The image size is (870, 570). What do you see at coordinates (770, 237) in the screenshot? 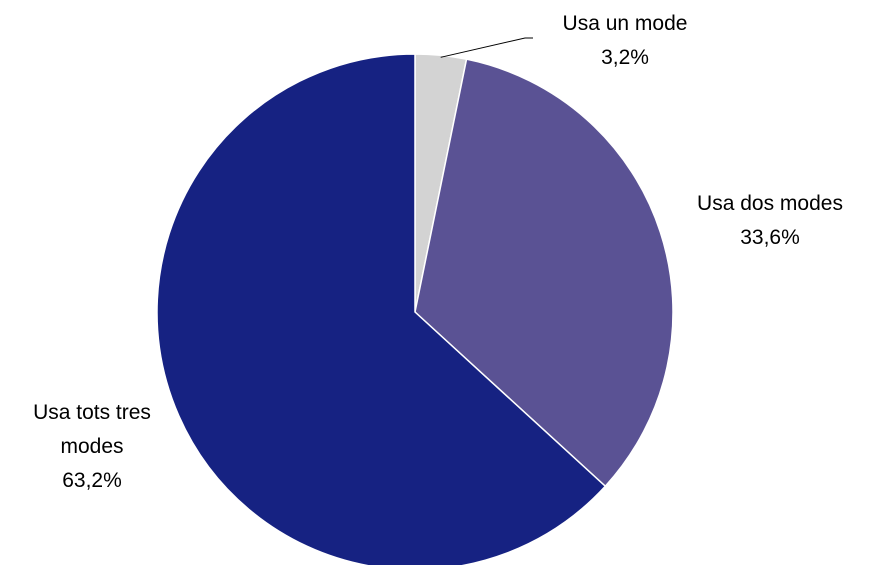
I see `slice-value-label: 33,6%` at bounding box center [770, 237].